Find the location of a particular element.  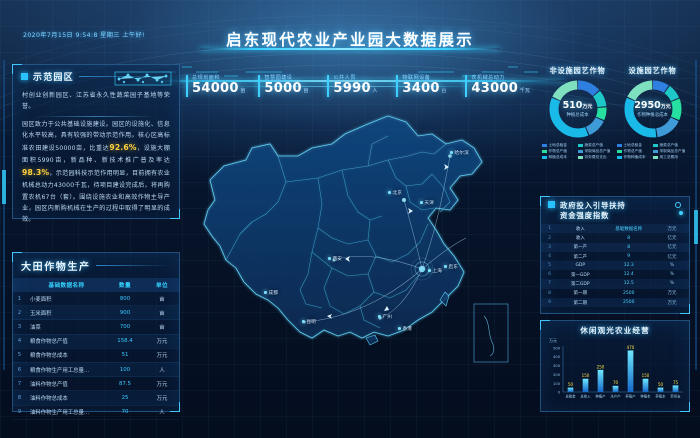

table-cell: 25 is located at coordinates (125, 398).